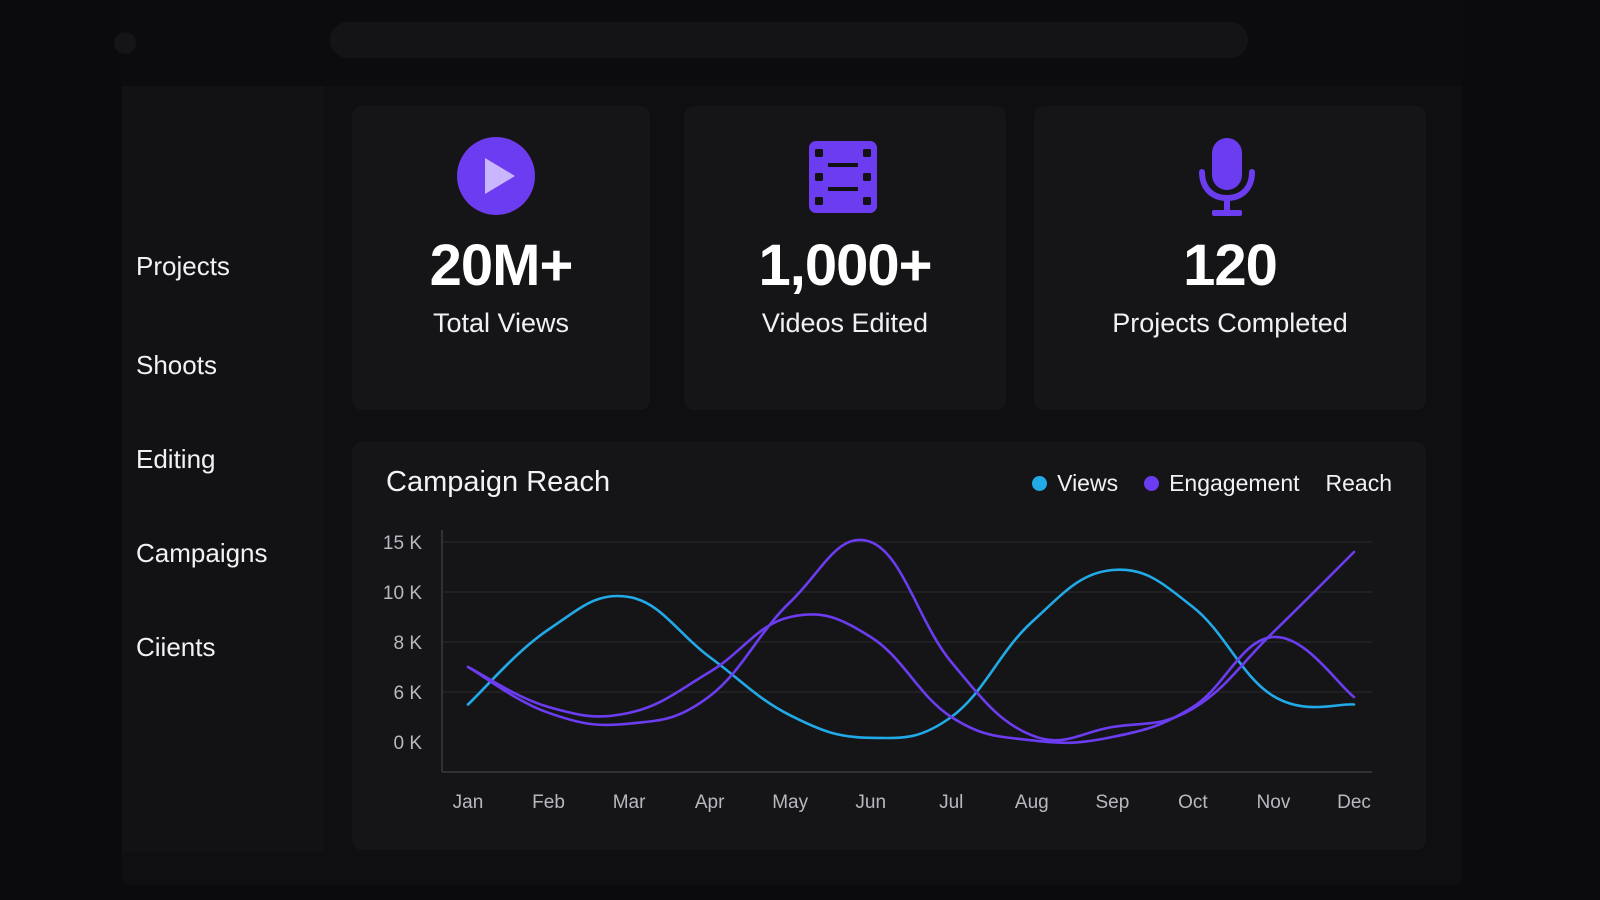 The height and width of the screenshot is (900, 1600). Describe the element at coordinates (496, 176) in the screenshot. I see `play-icon` at that location.